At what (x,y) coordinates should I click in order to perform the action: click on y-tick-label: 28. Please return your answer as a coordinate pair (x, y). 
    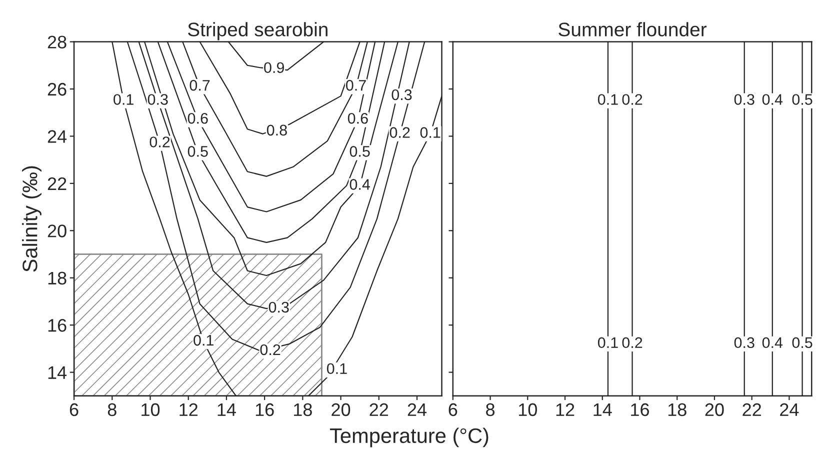
    Looking at the image, I should click on (57, 42).